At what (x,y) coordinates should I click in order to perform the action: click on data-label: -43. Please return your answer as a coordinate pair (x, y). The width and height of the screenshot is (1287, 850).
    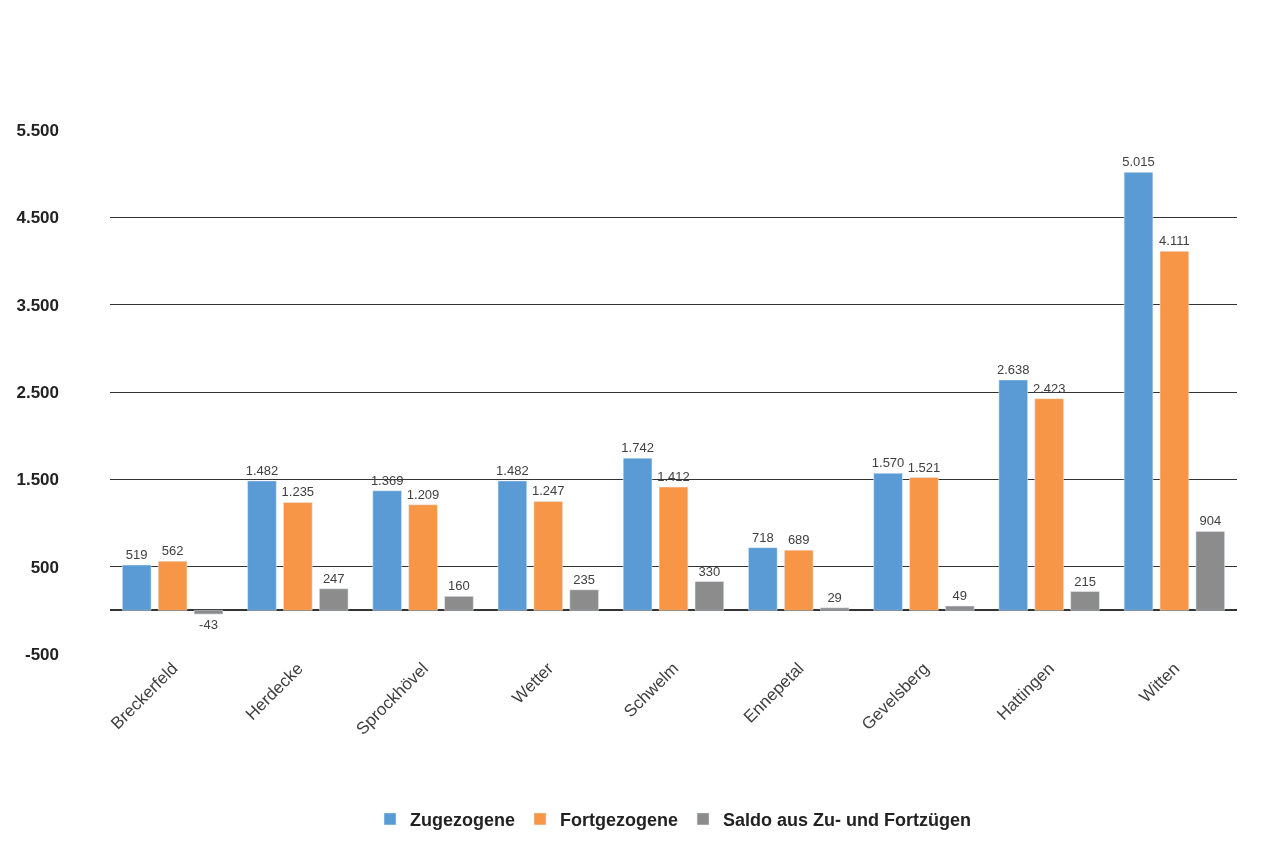
    Looking at the image, I should click on (208, 625).